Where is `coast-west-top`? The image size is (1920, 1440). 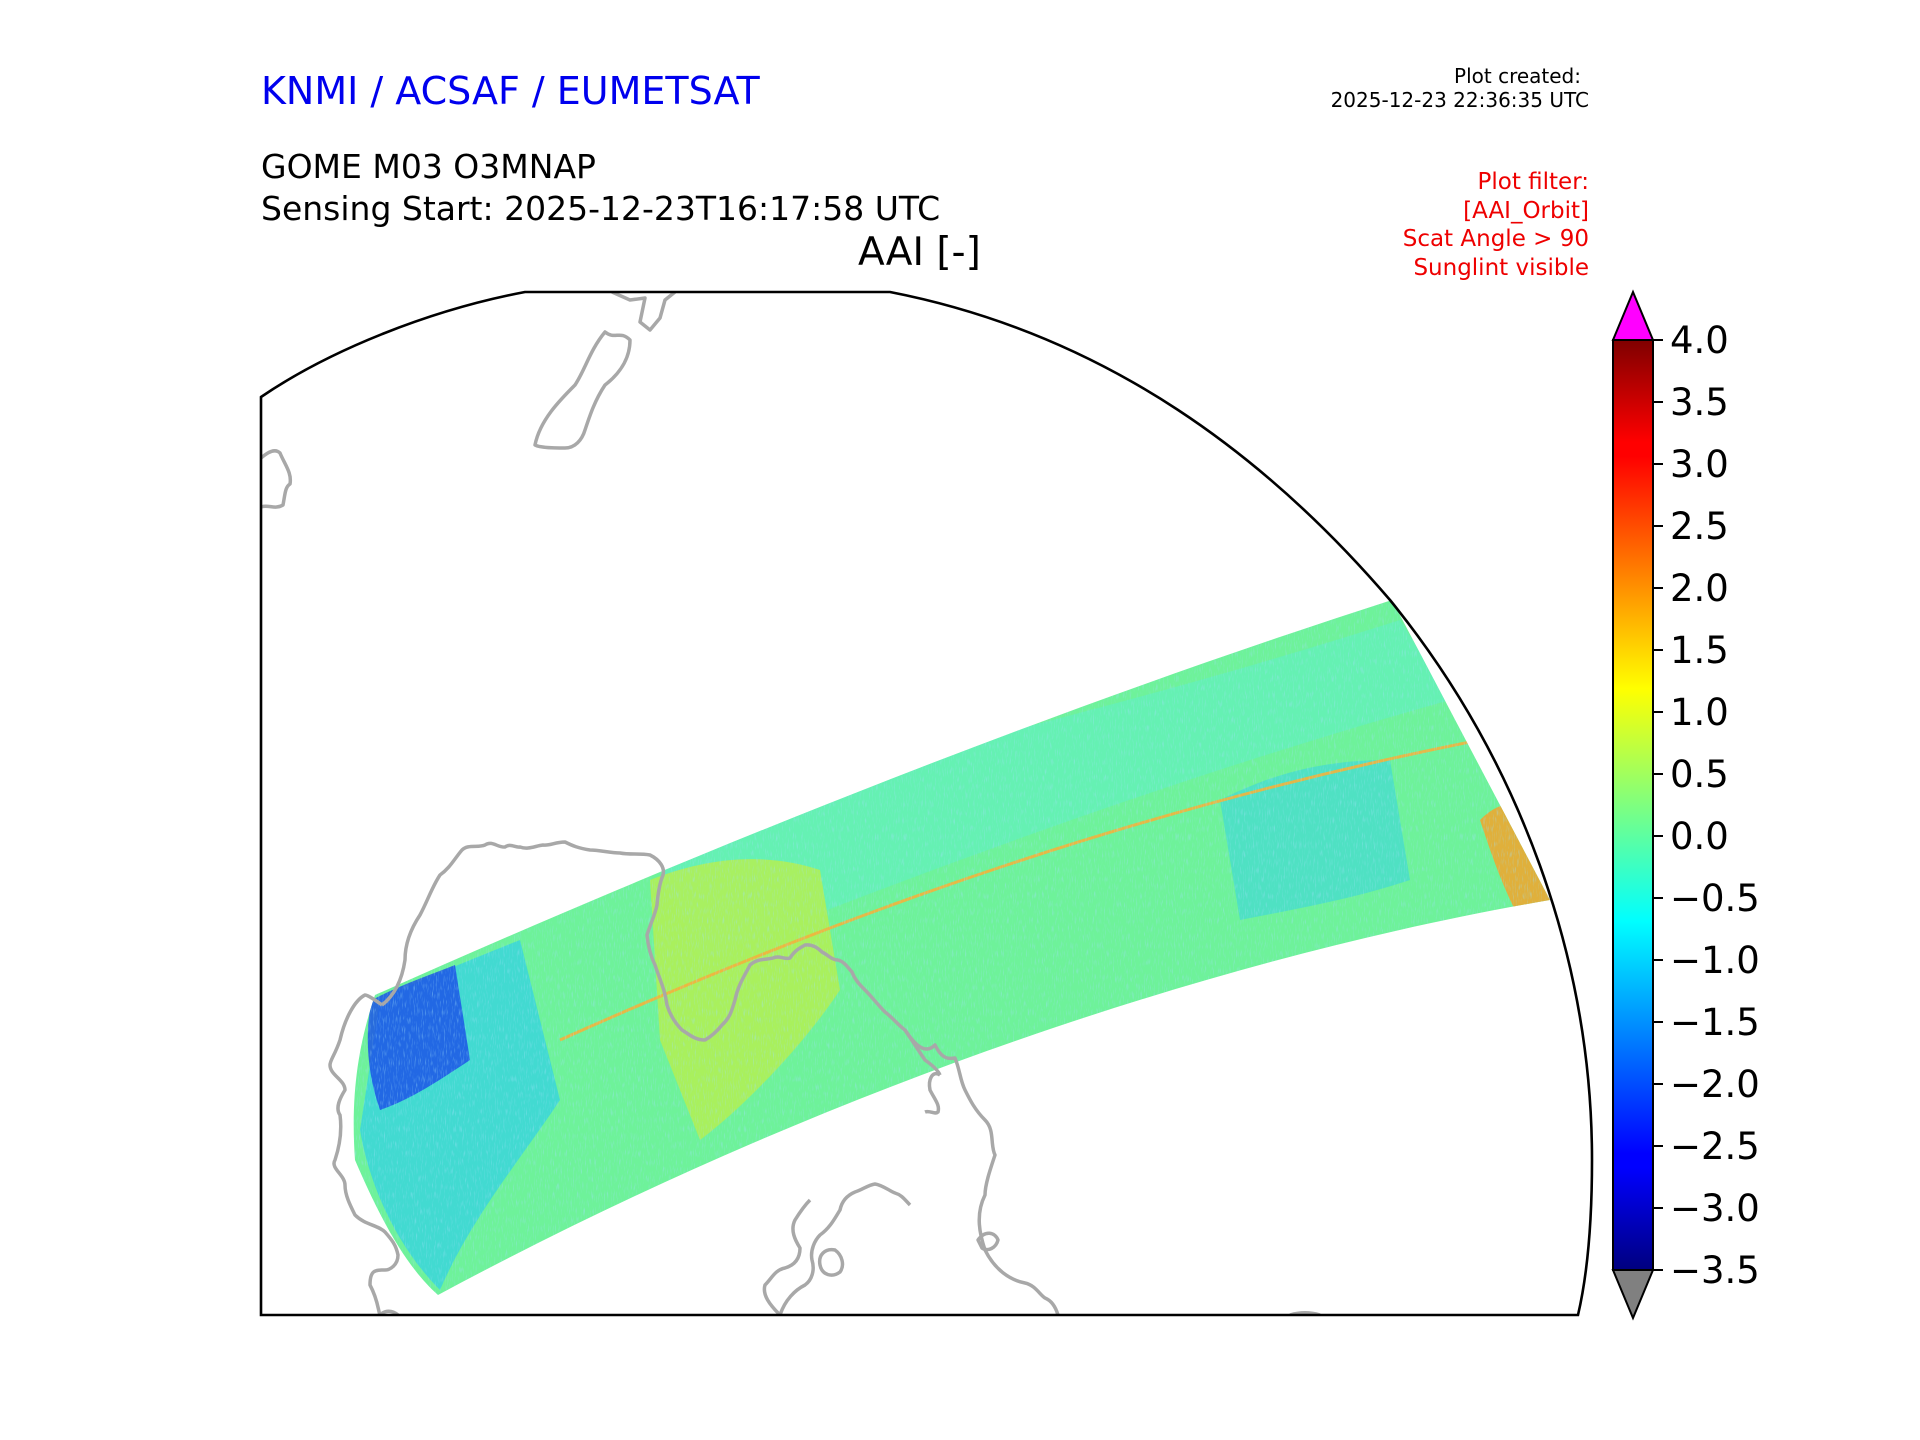
coast-west-top is located at coordinates (277, 479).